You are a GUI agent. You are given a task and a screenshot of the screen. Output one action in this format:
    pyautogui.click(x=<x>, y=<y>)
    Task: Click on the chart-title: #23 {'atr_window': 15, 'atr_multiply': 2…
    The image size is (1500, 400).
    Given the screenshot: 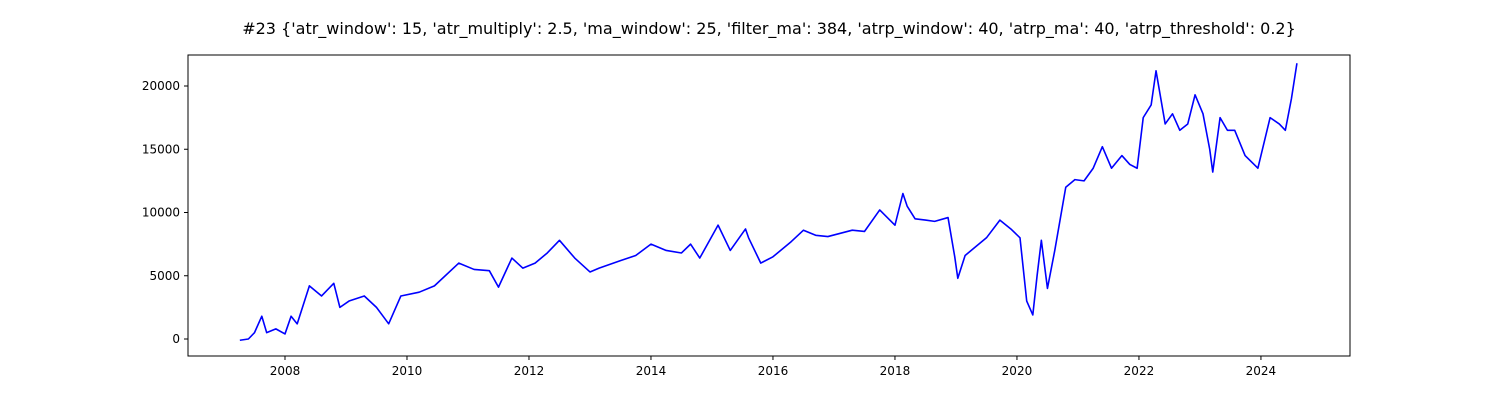 What is the action you would take?
    pyautogui.click(x=769, y=29)
    